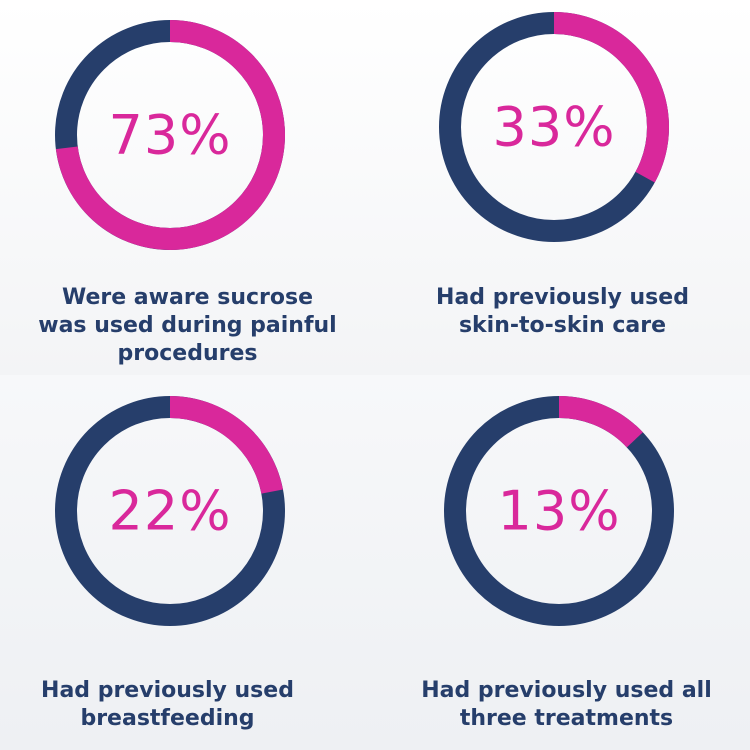 The height and width of the screenshot is (750, 750). What do you see at coordinates (566, 718) in the screenshot?
I see `donut-caption-4-line-2: three treatments` at bounding box center [566, 718].